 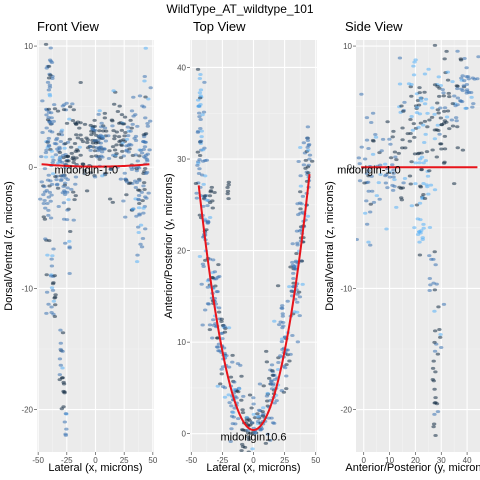 What do you see at coordinates (184, 434) in the screenshot?
I see `y-tick-label: 0` at bounding box center [184, 434].